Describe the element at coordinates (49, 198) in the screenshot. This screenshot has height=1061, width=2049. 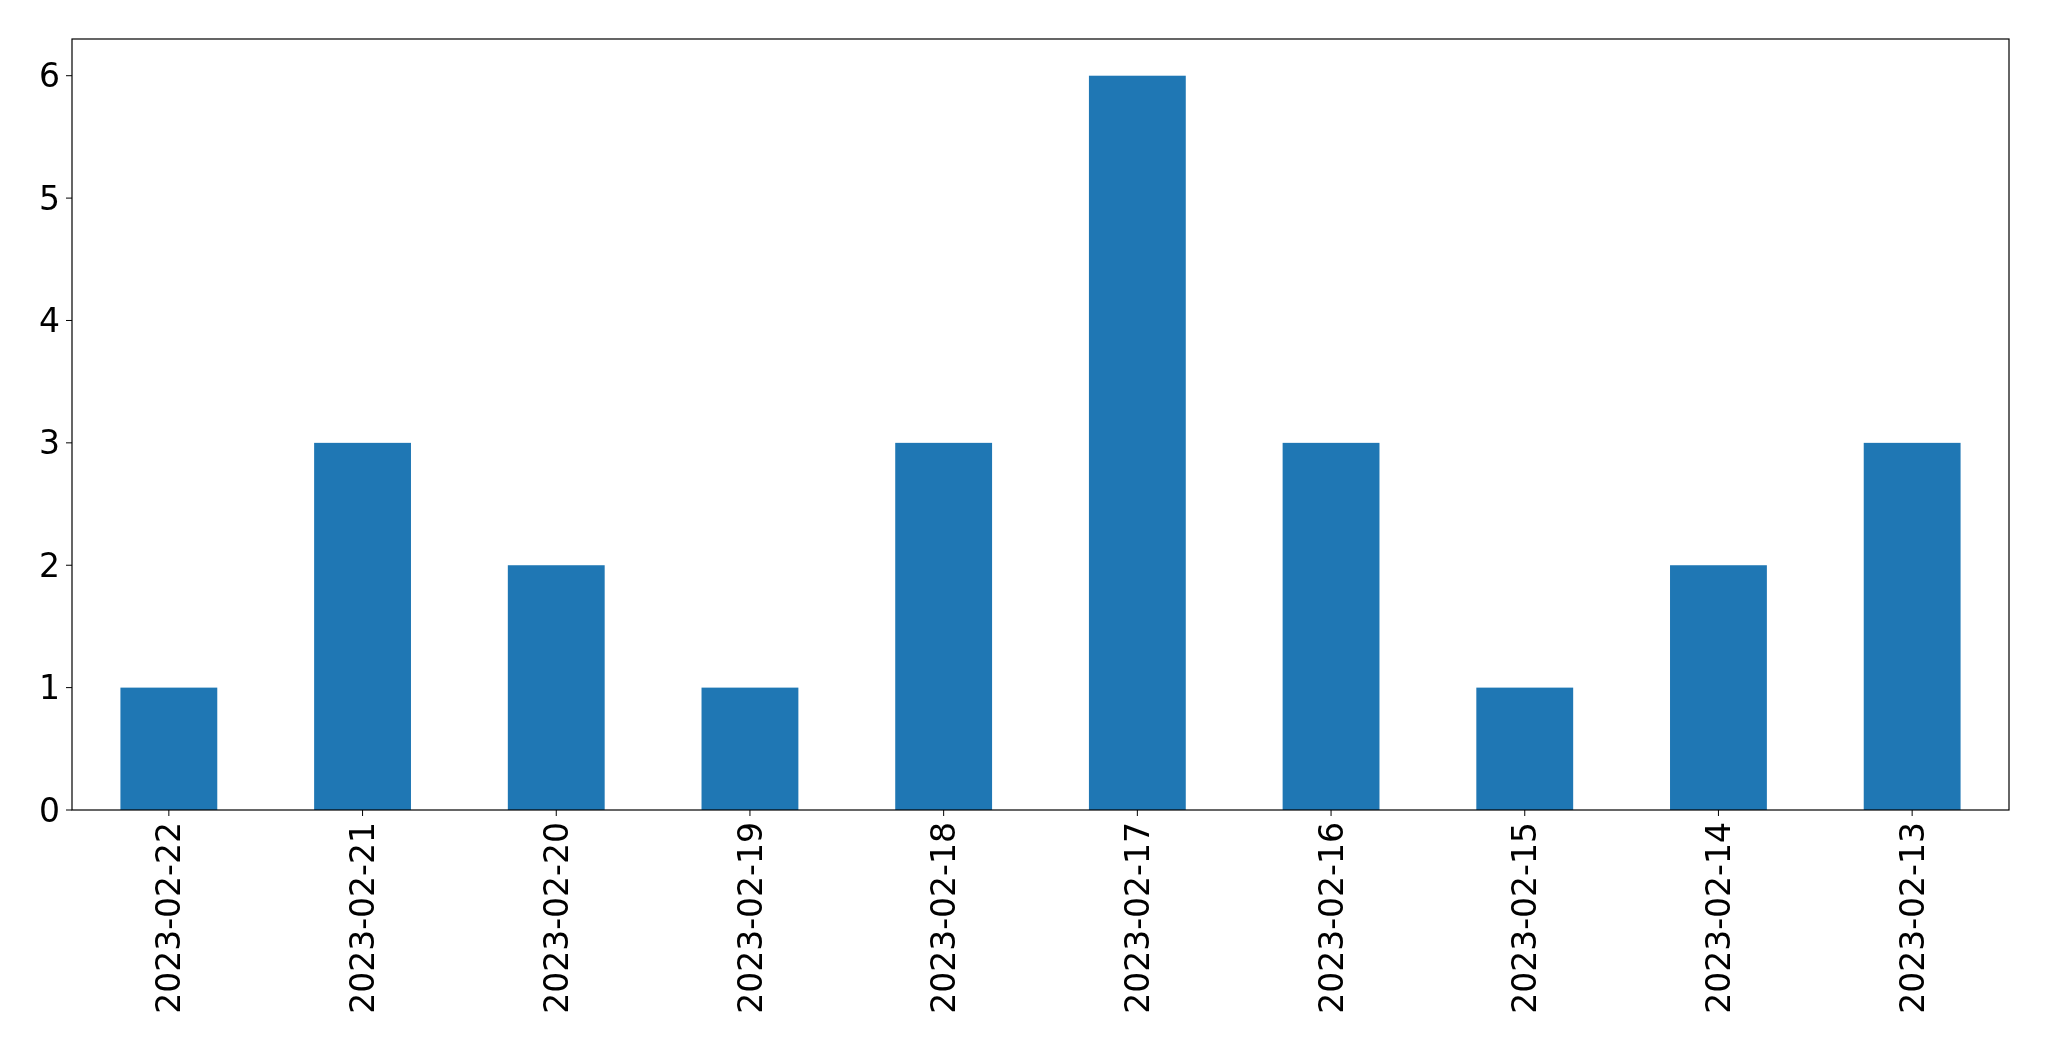
I see `y-tick-label: 5` at that location.